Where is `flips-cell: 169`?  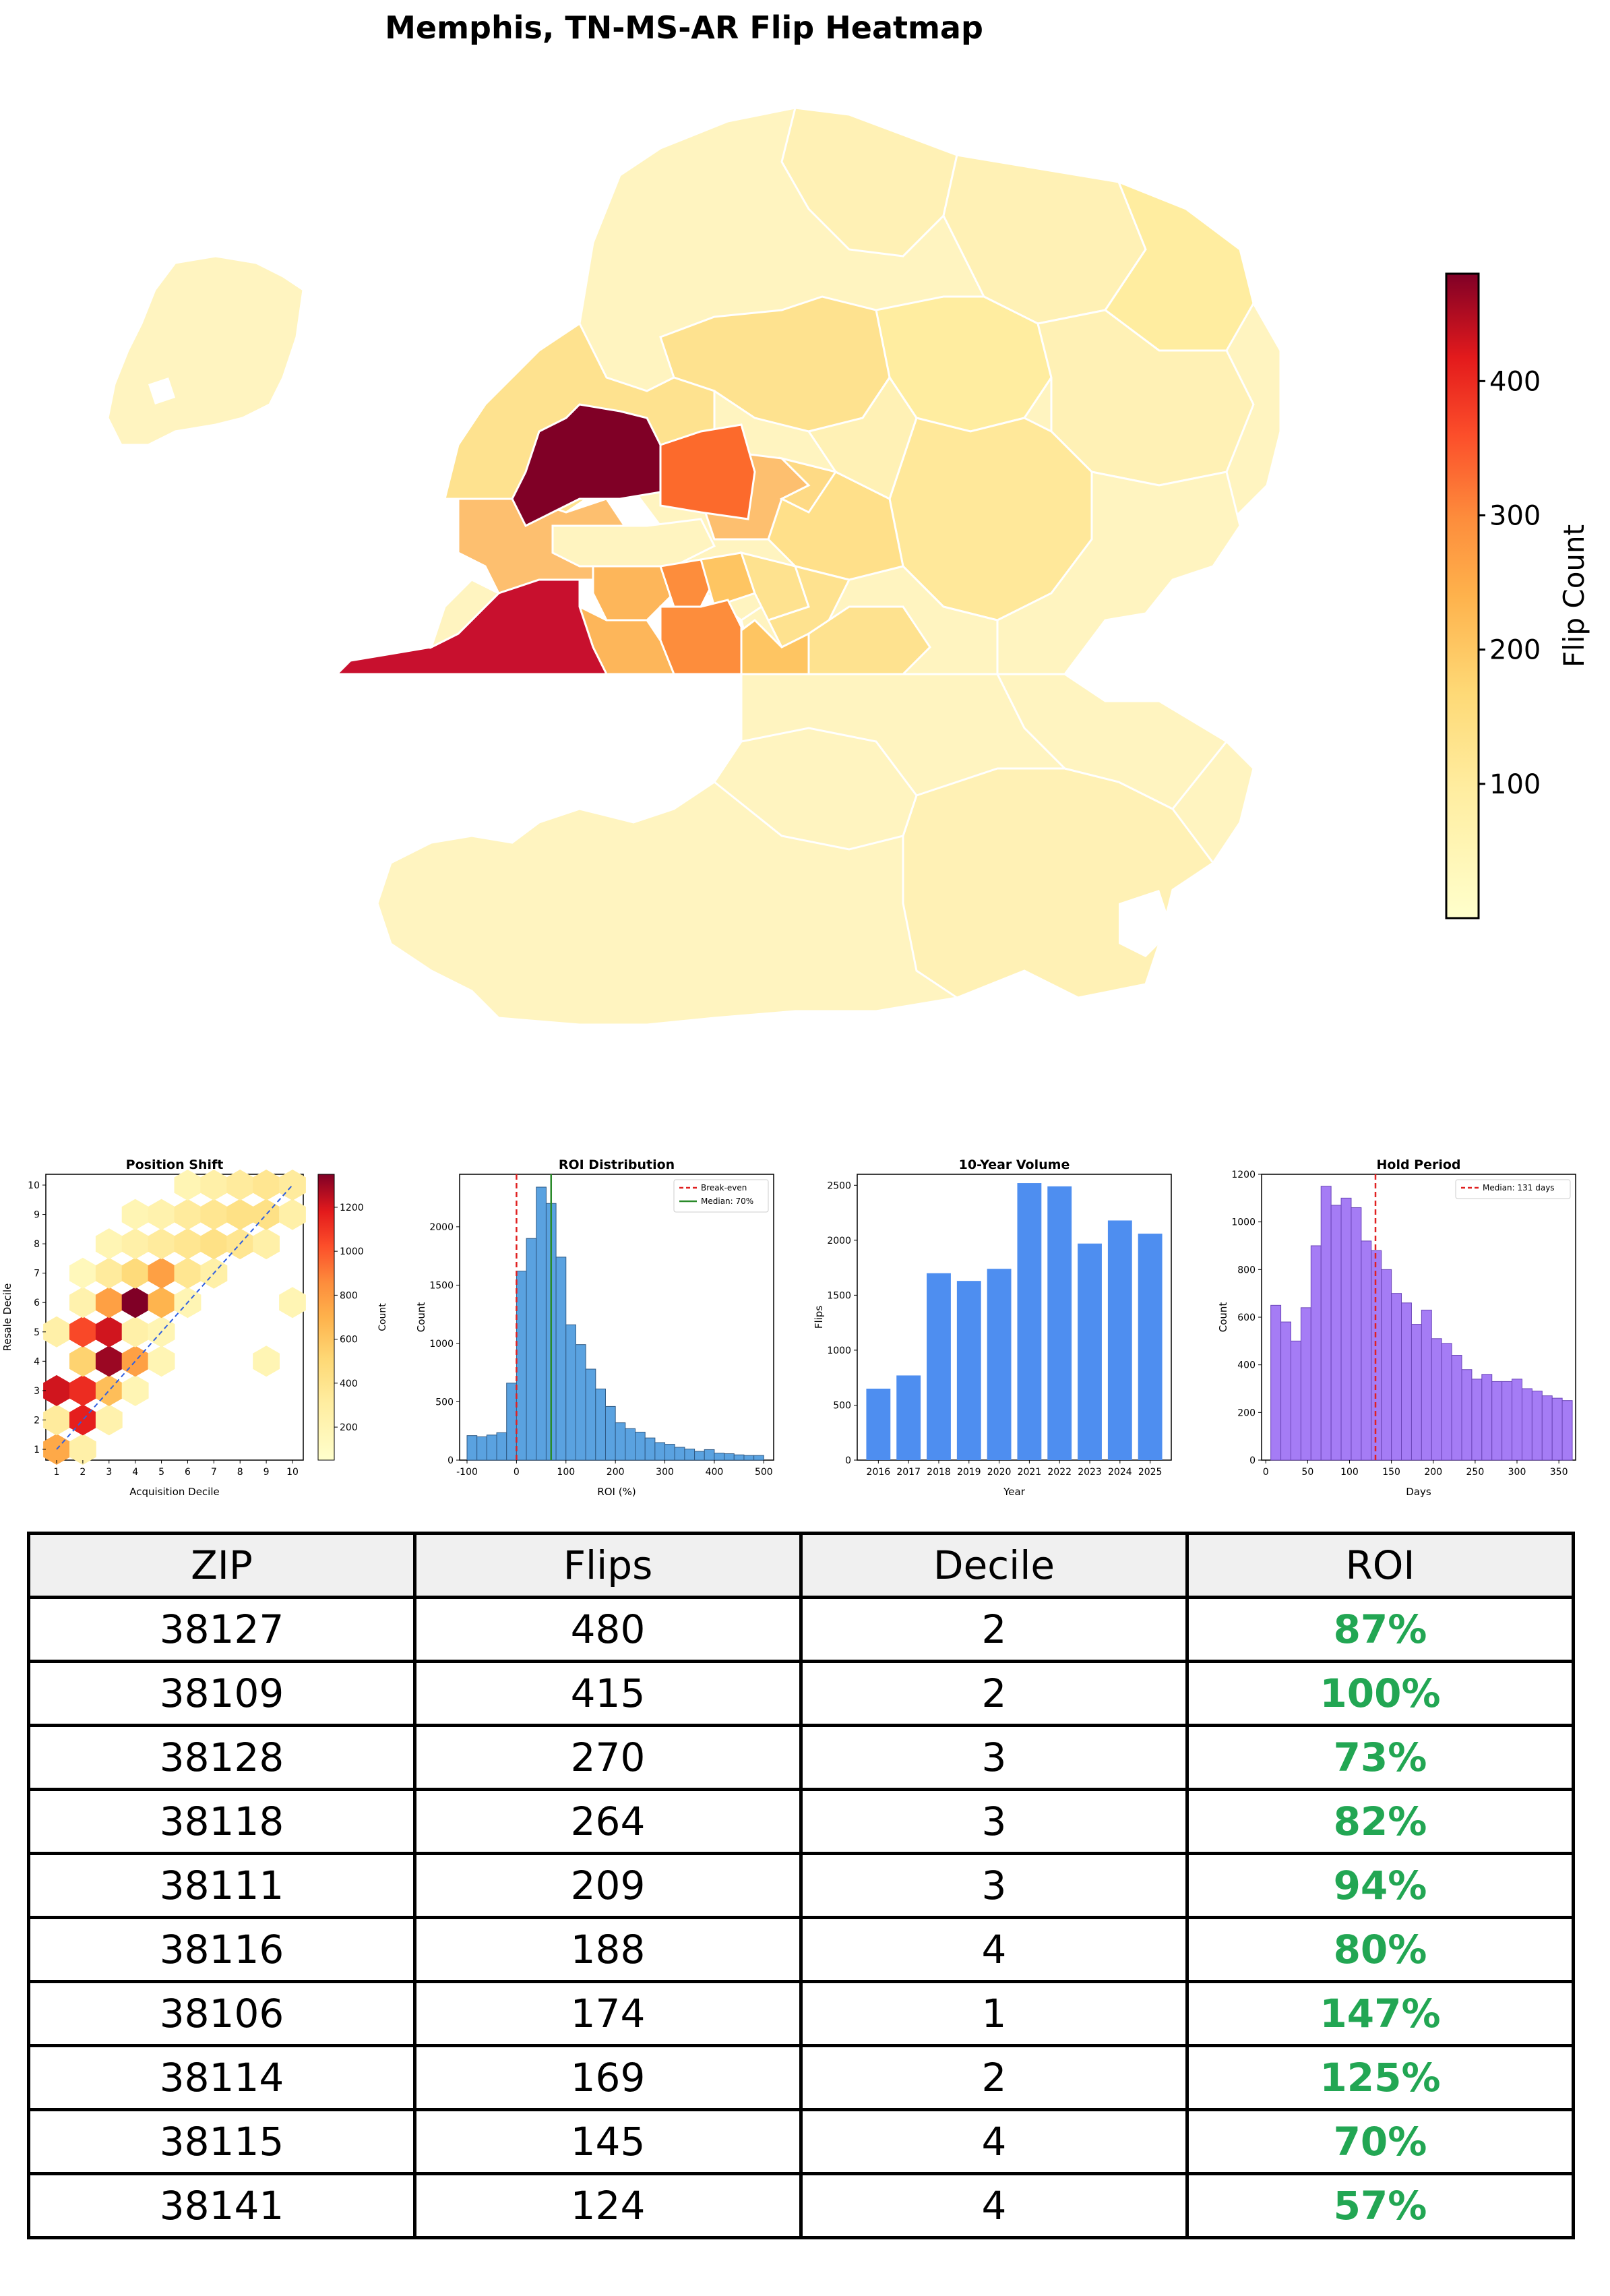
flips-cell: 169 is located at coordinates (608, 2077).